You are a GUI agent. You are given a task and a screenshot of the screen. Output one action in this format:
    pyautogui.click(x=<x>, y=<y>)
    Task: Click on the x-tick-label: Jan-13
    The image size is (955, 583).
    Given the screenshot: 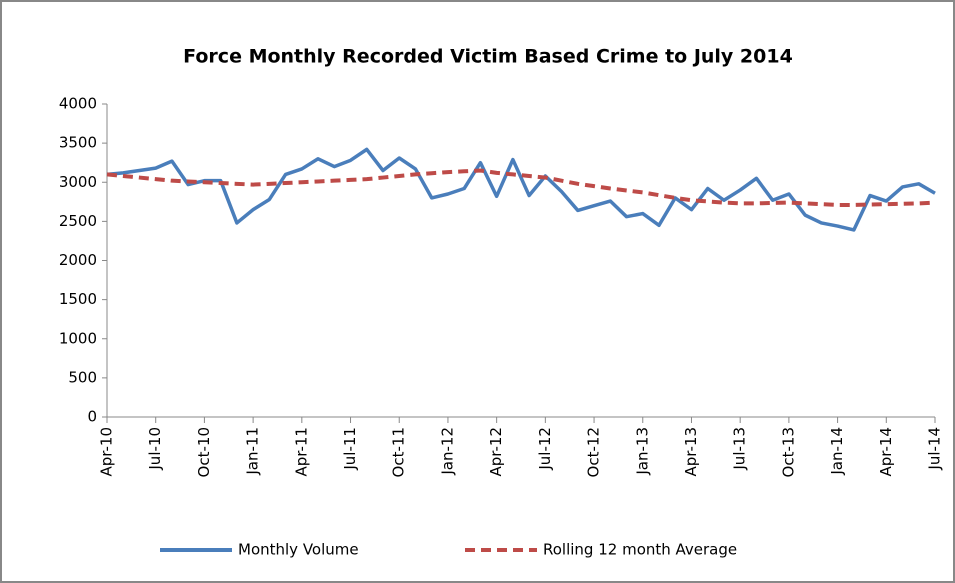 What is the action you would take?
    pyautogui.click(x=642, y=451)
    